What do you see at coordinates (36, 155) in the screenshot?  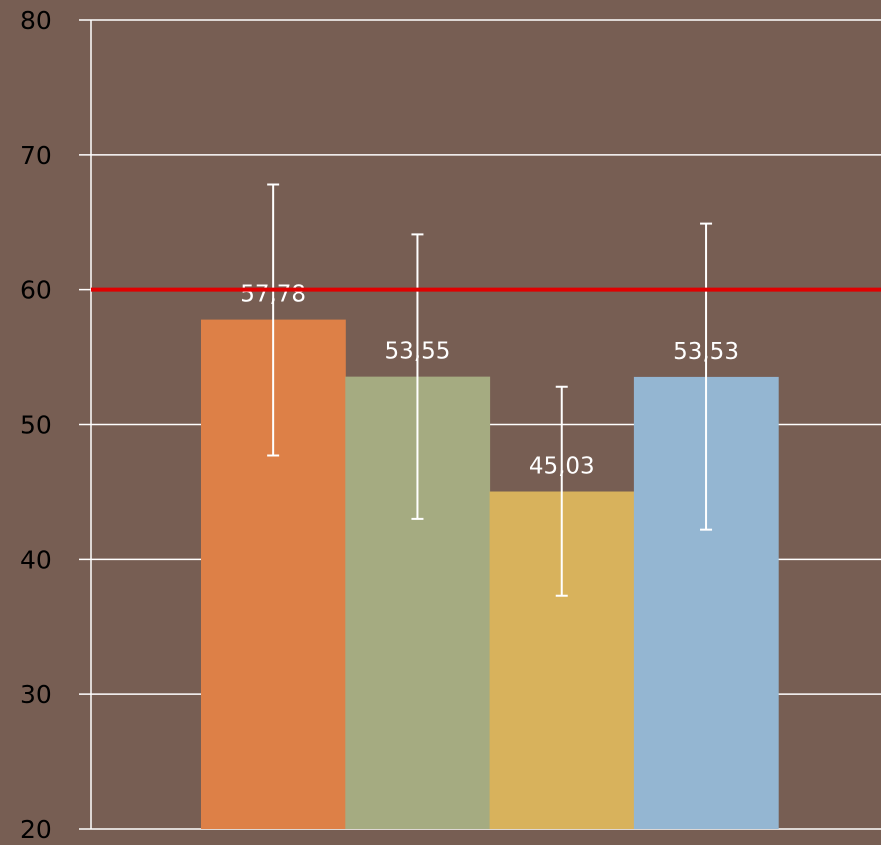 I see `y-tick-label: 70` at bounding box center [36, 155].